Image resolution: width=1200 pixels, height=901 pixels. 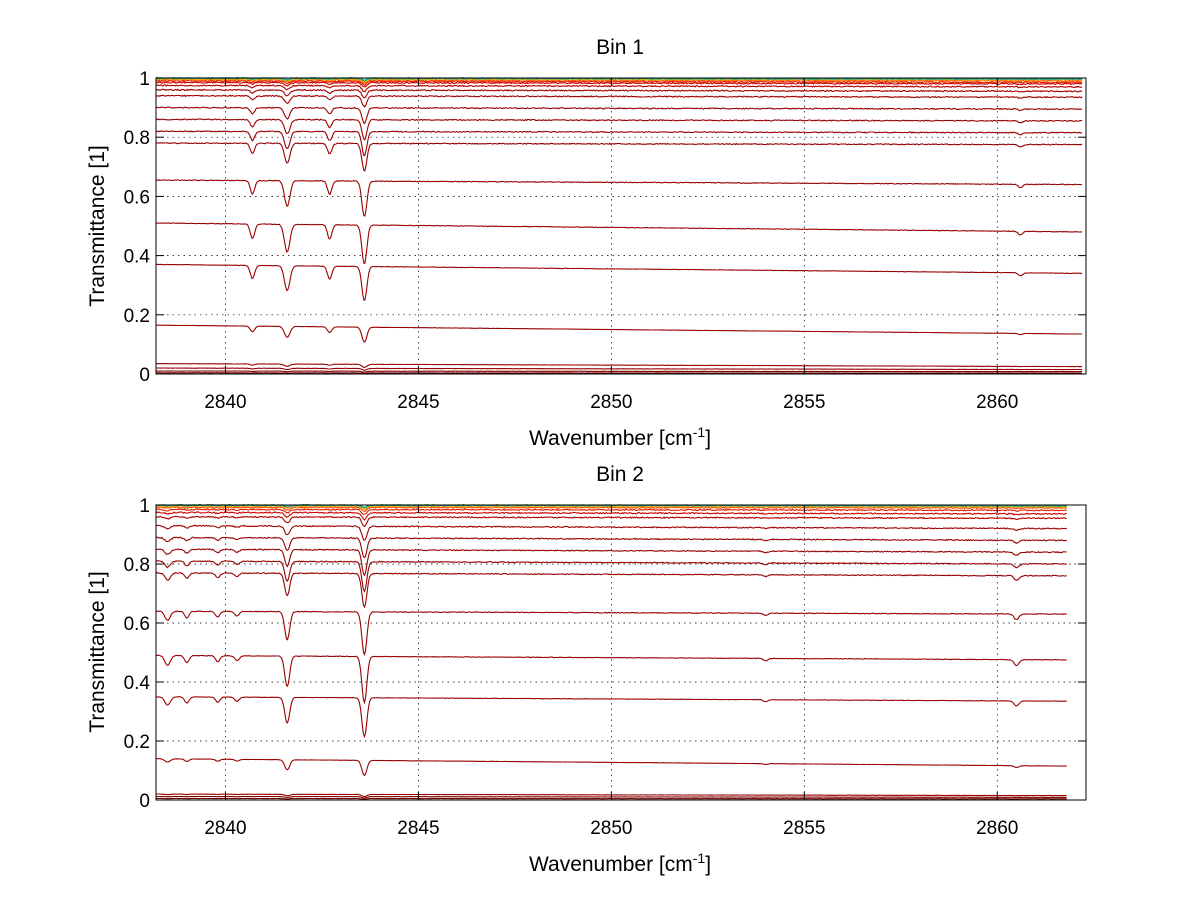 I want to click on chart-title: Bin 1, so click(x=620, y=47).